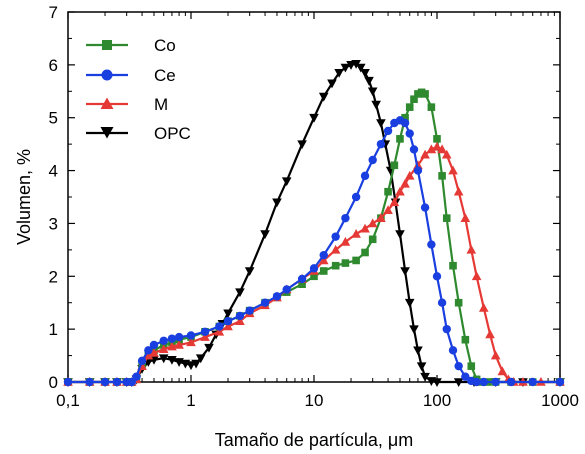  I want to click on y-tick-label: 5, so click(53, 118).